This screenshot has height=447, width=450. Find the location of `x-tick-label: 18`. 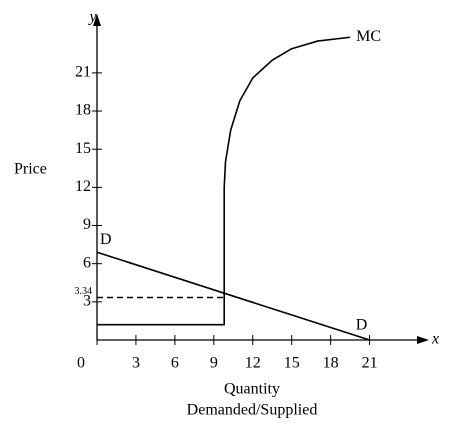

x-tick-label: 18 is located at coordinates (331, 363).